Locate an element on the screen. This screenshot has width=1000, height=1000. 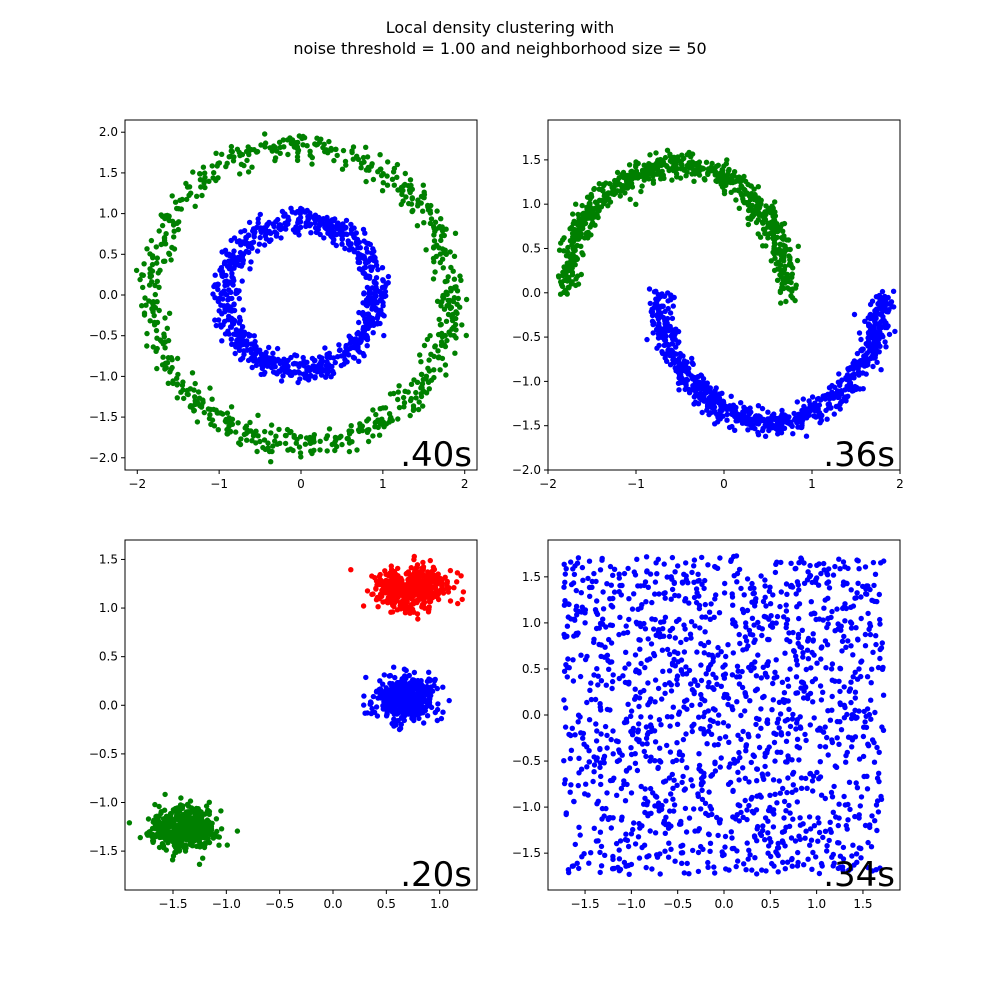
x-tick-label: 0.0 is located at coordinates (332, 904).